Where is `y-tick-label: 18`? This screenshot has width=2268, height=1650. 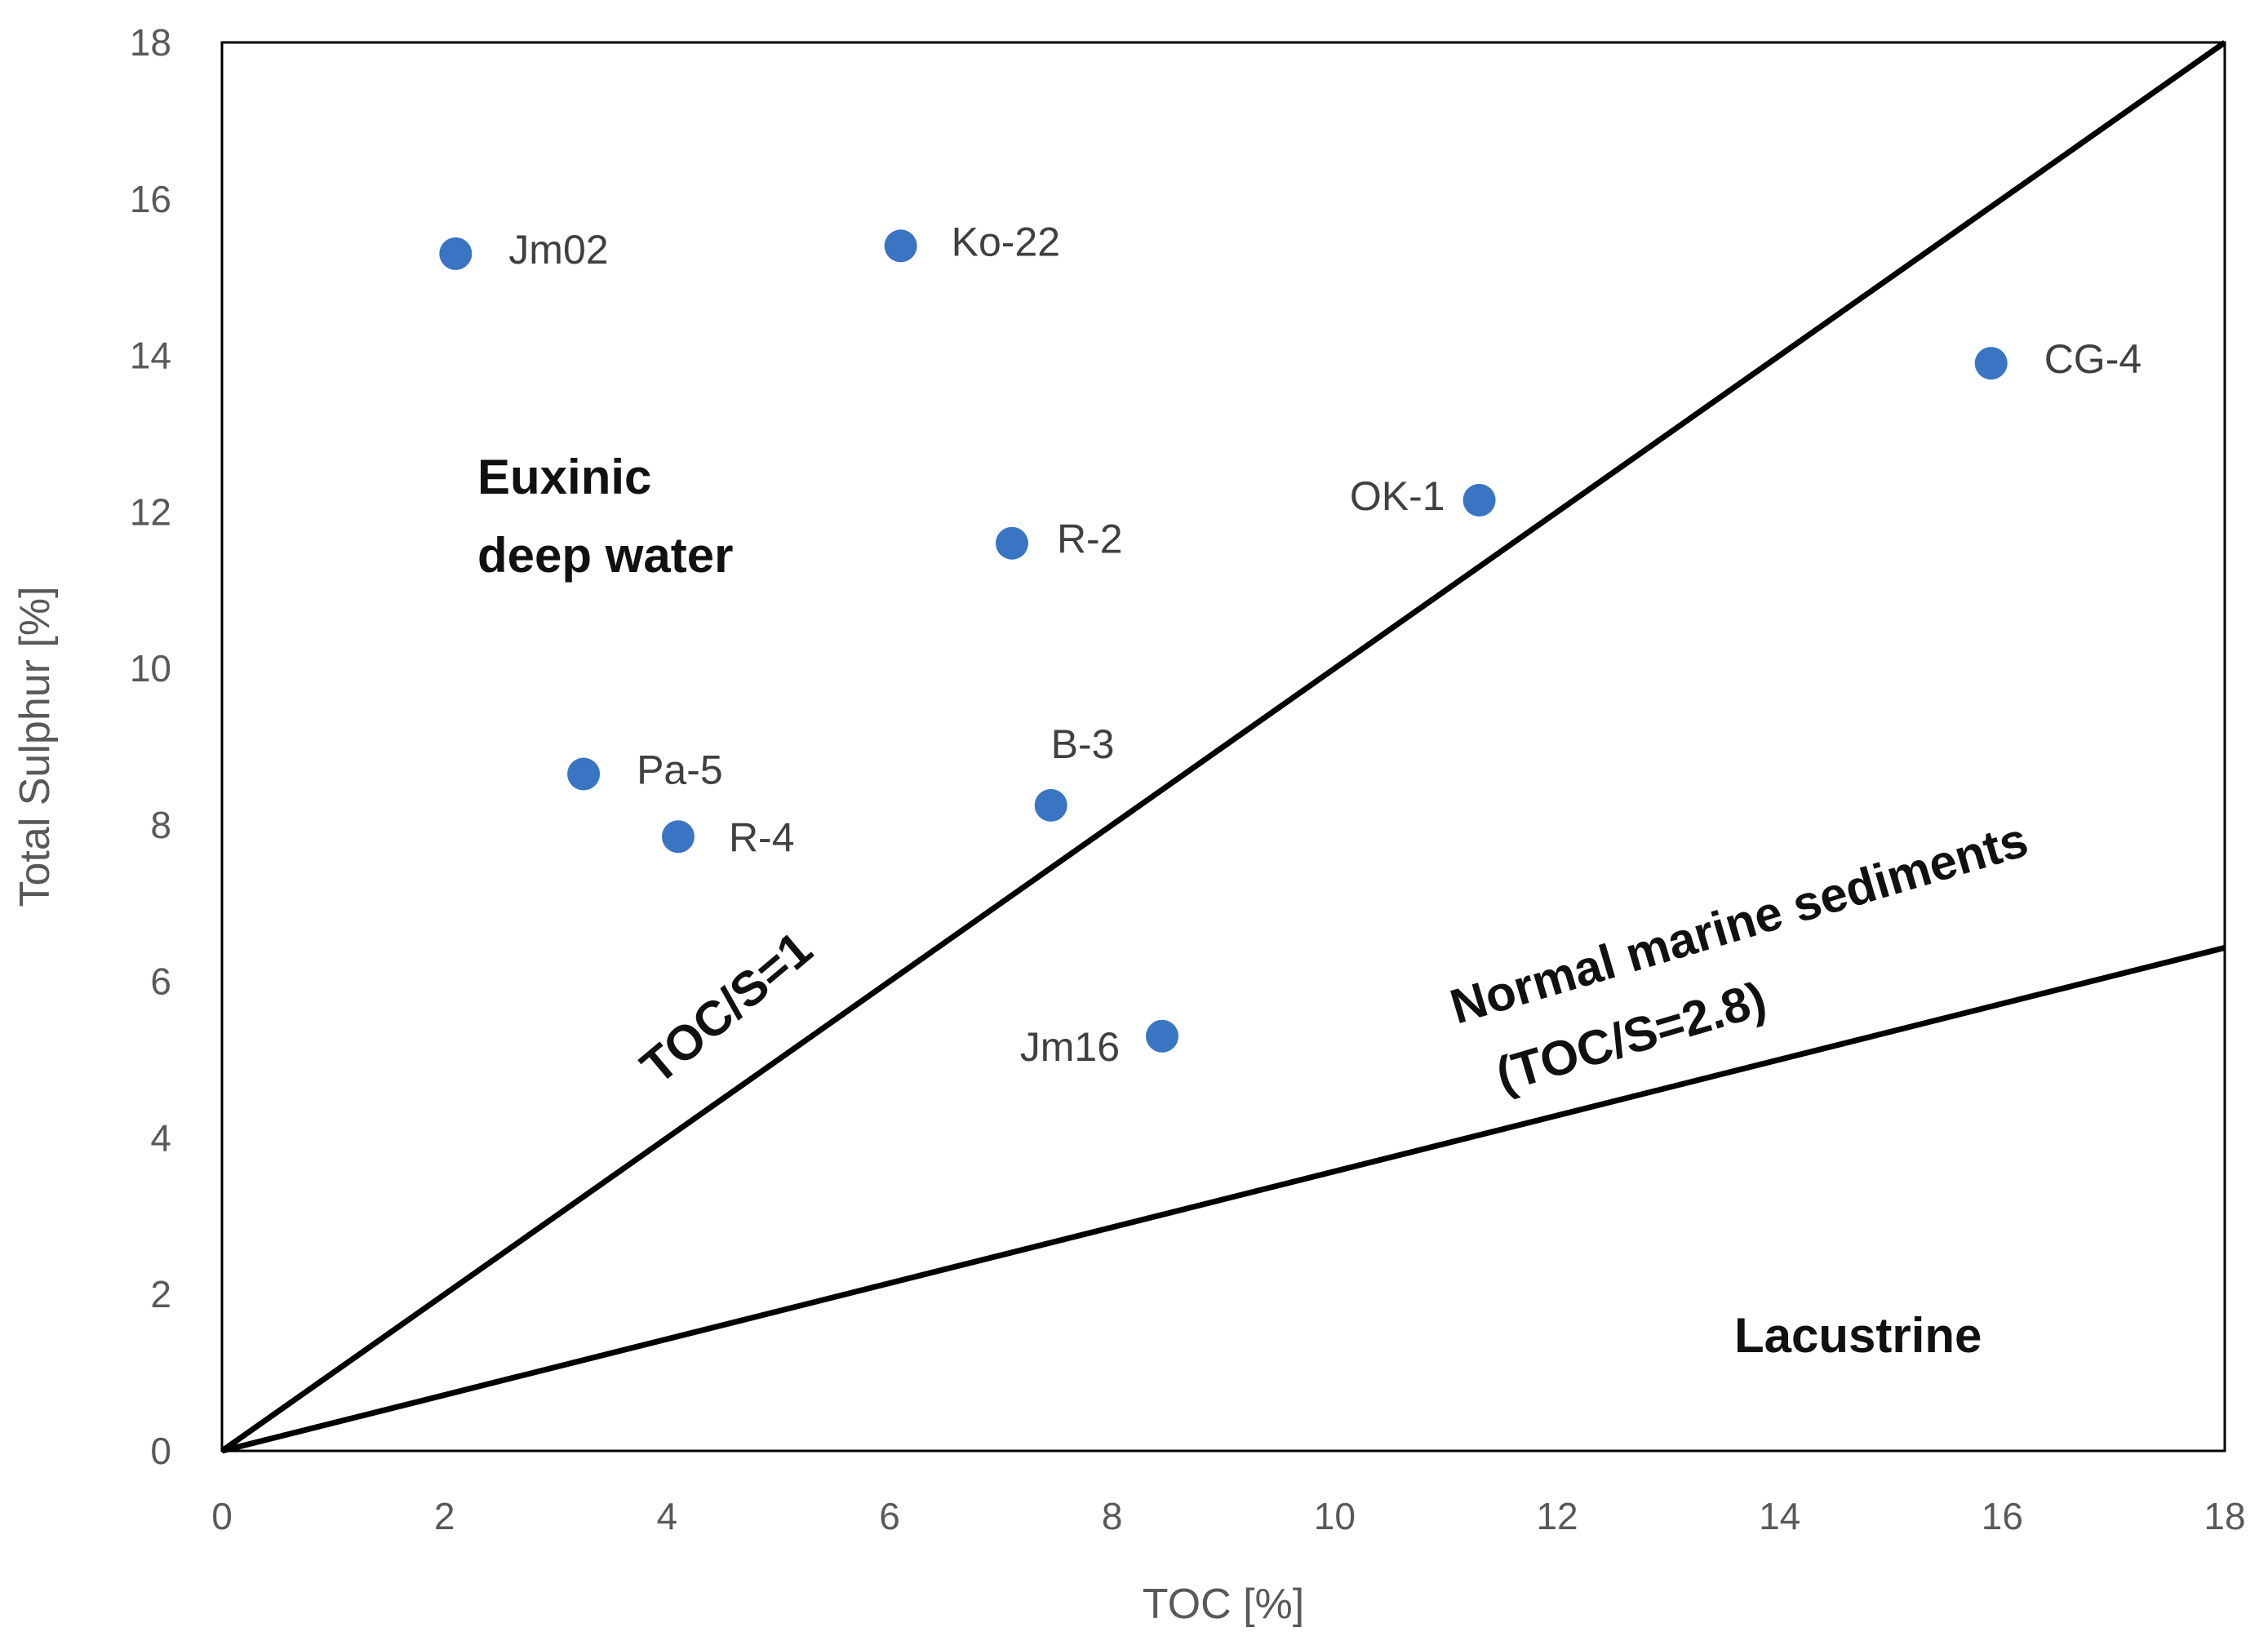
y-tick-label: 18 is located at coordinates (150, 42).